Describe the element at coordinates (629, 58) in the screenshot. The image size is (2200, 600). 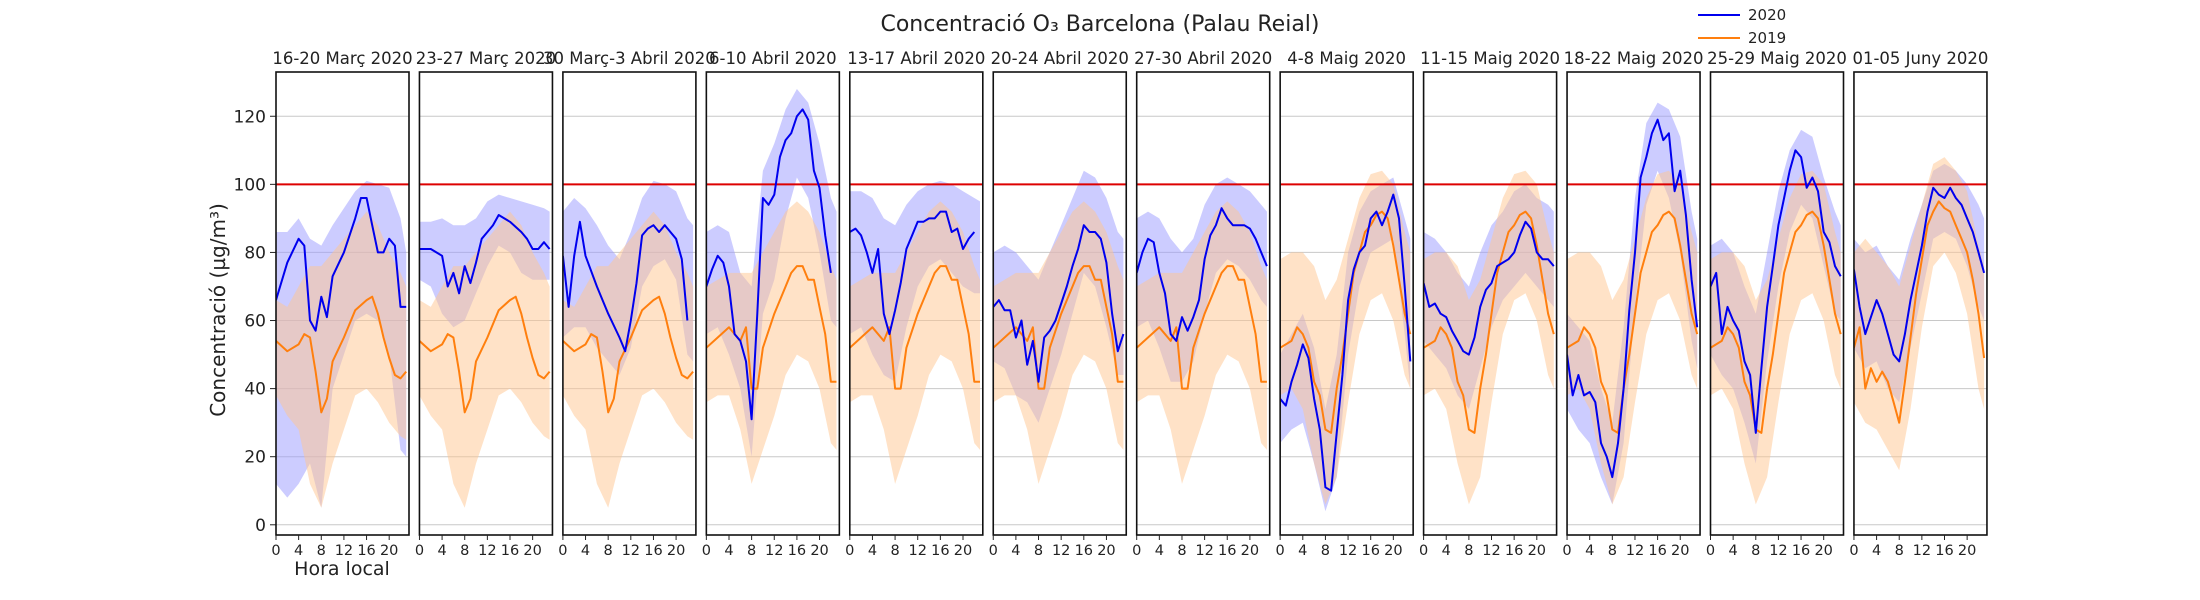
I see `panel-title: 30 Març-3 Abril 2020` at that location.